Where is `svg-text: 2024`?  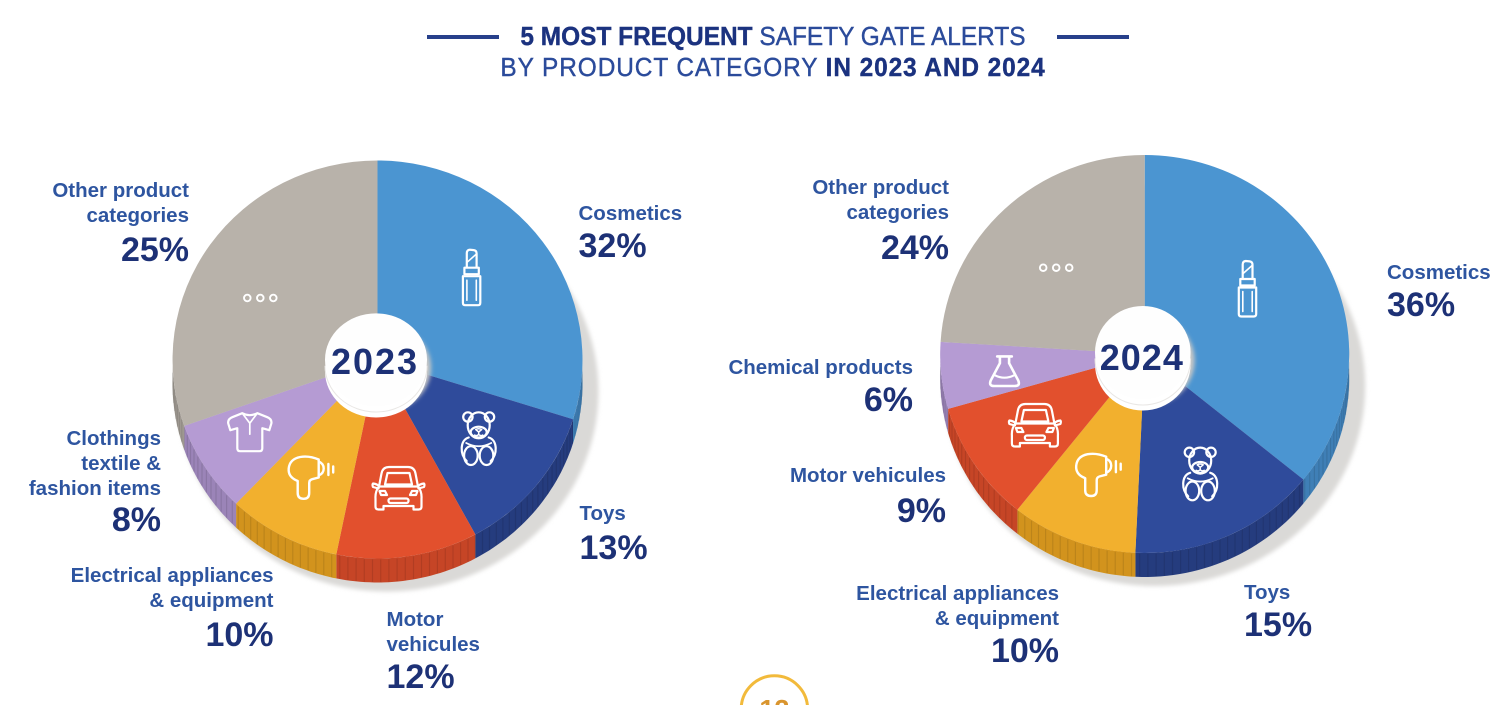
svg-text: 2024 is located at coordinates (1142, 357).